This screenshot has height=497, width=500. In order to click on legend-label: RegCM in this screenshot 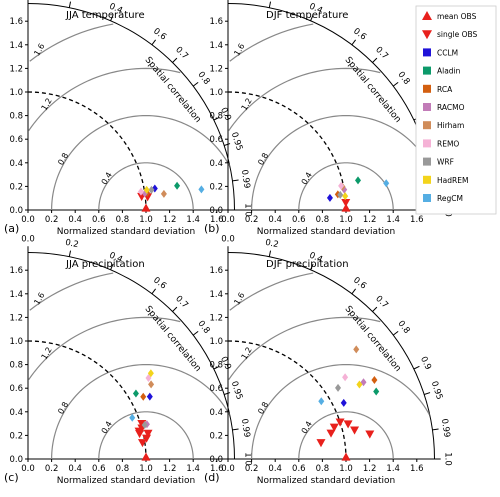, I will do `click(450, 198)`.